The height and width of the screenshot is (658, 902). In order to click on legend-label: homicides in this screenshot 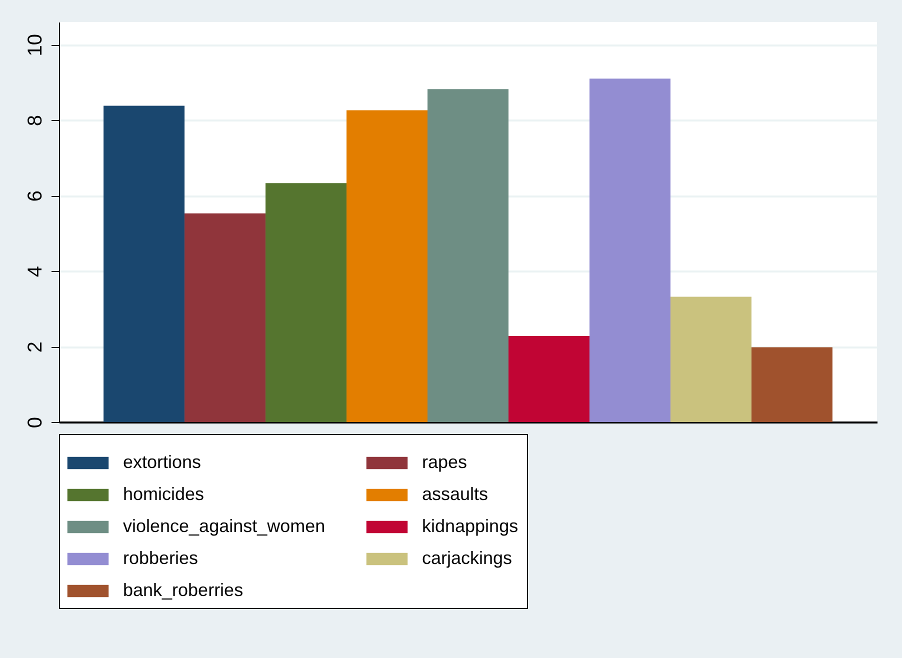, I will do `click(163, 494)`.